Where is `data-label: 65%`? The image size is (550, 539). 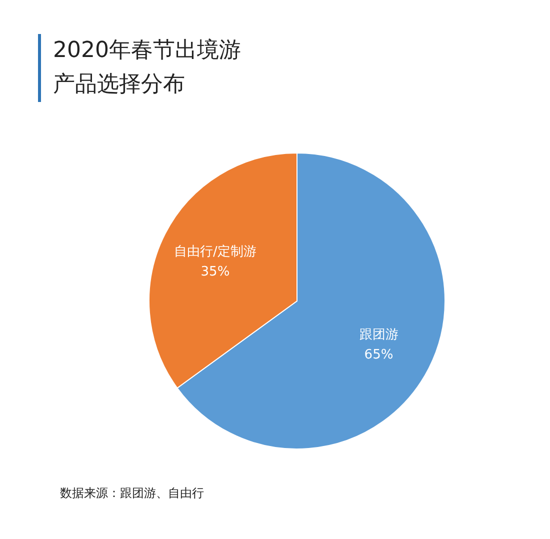 data-label: 65% is located at coordinates (379, 355).